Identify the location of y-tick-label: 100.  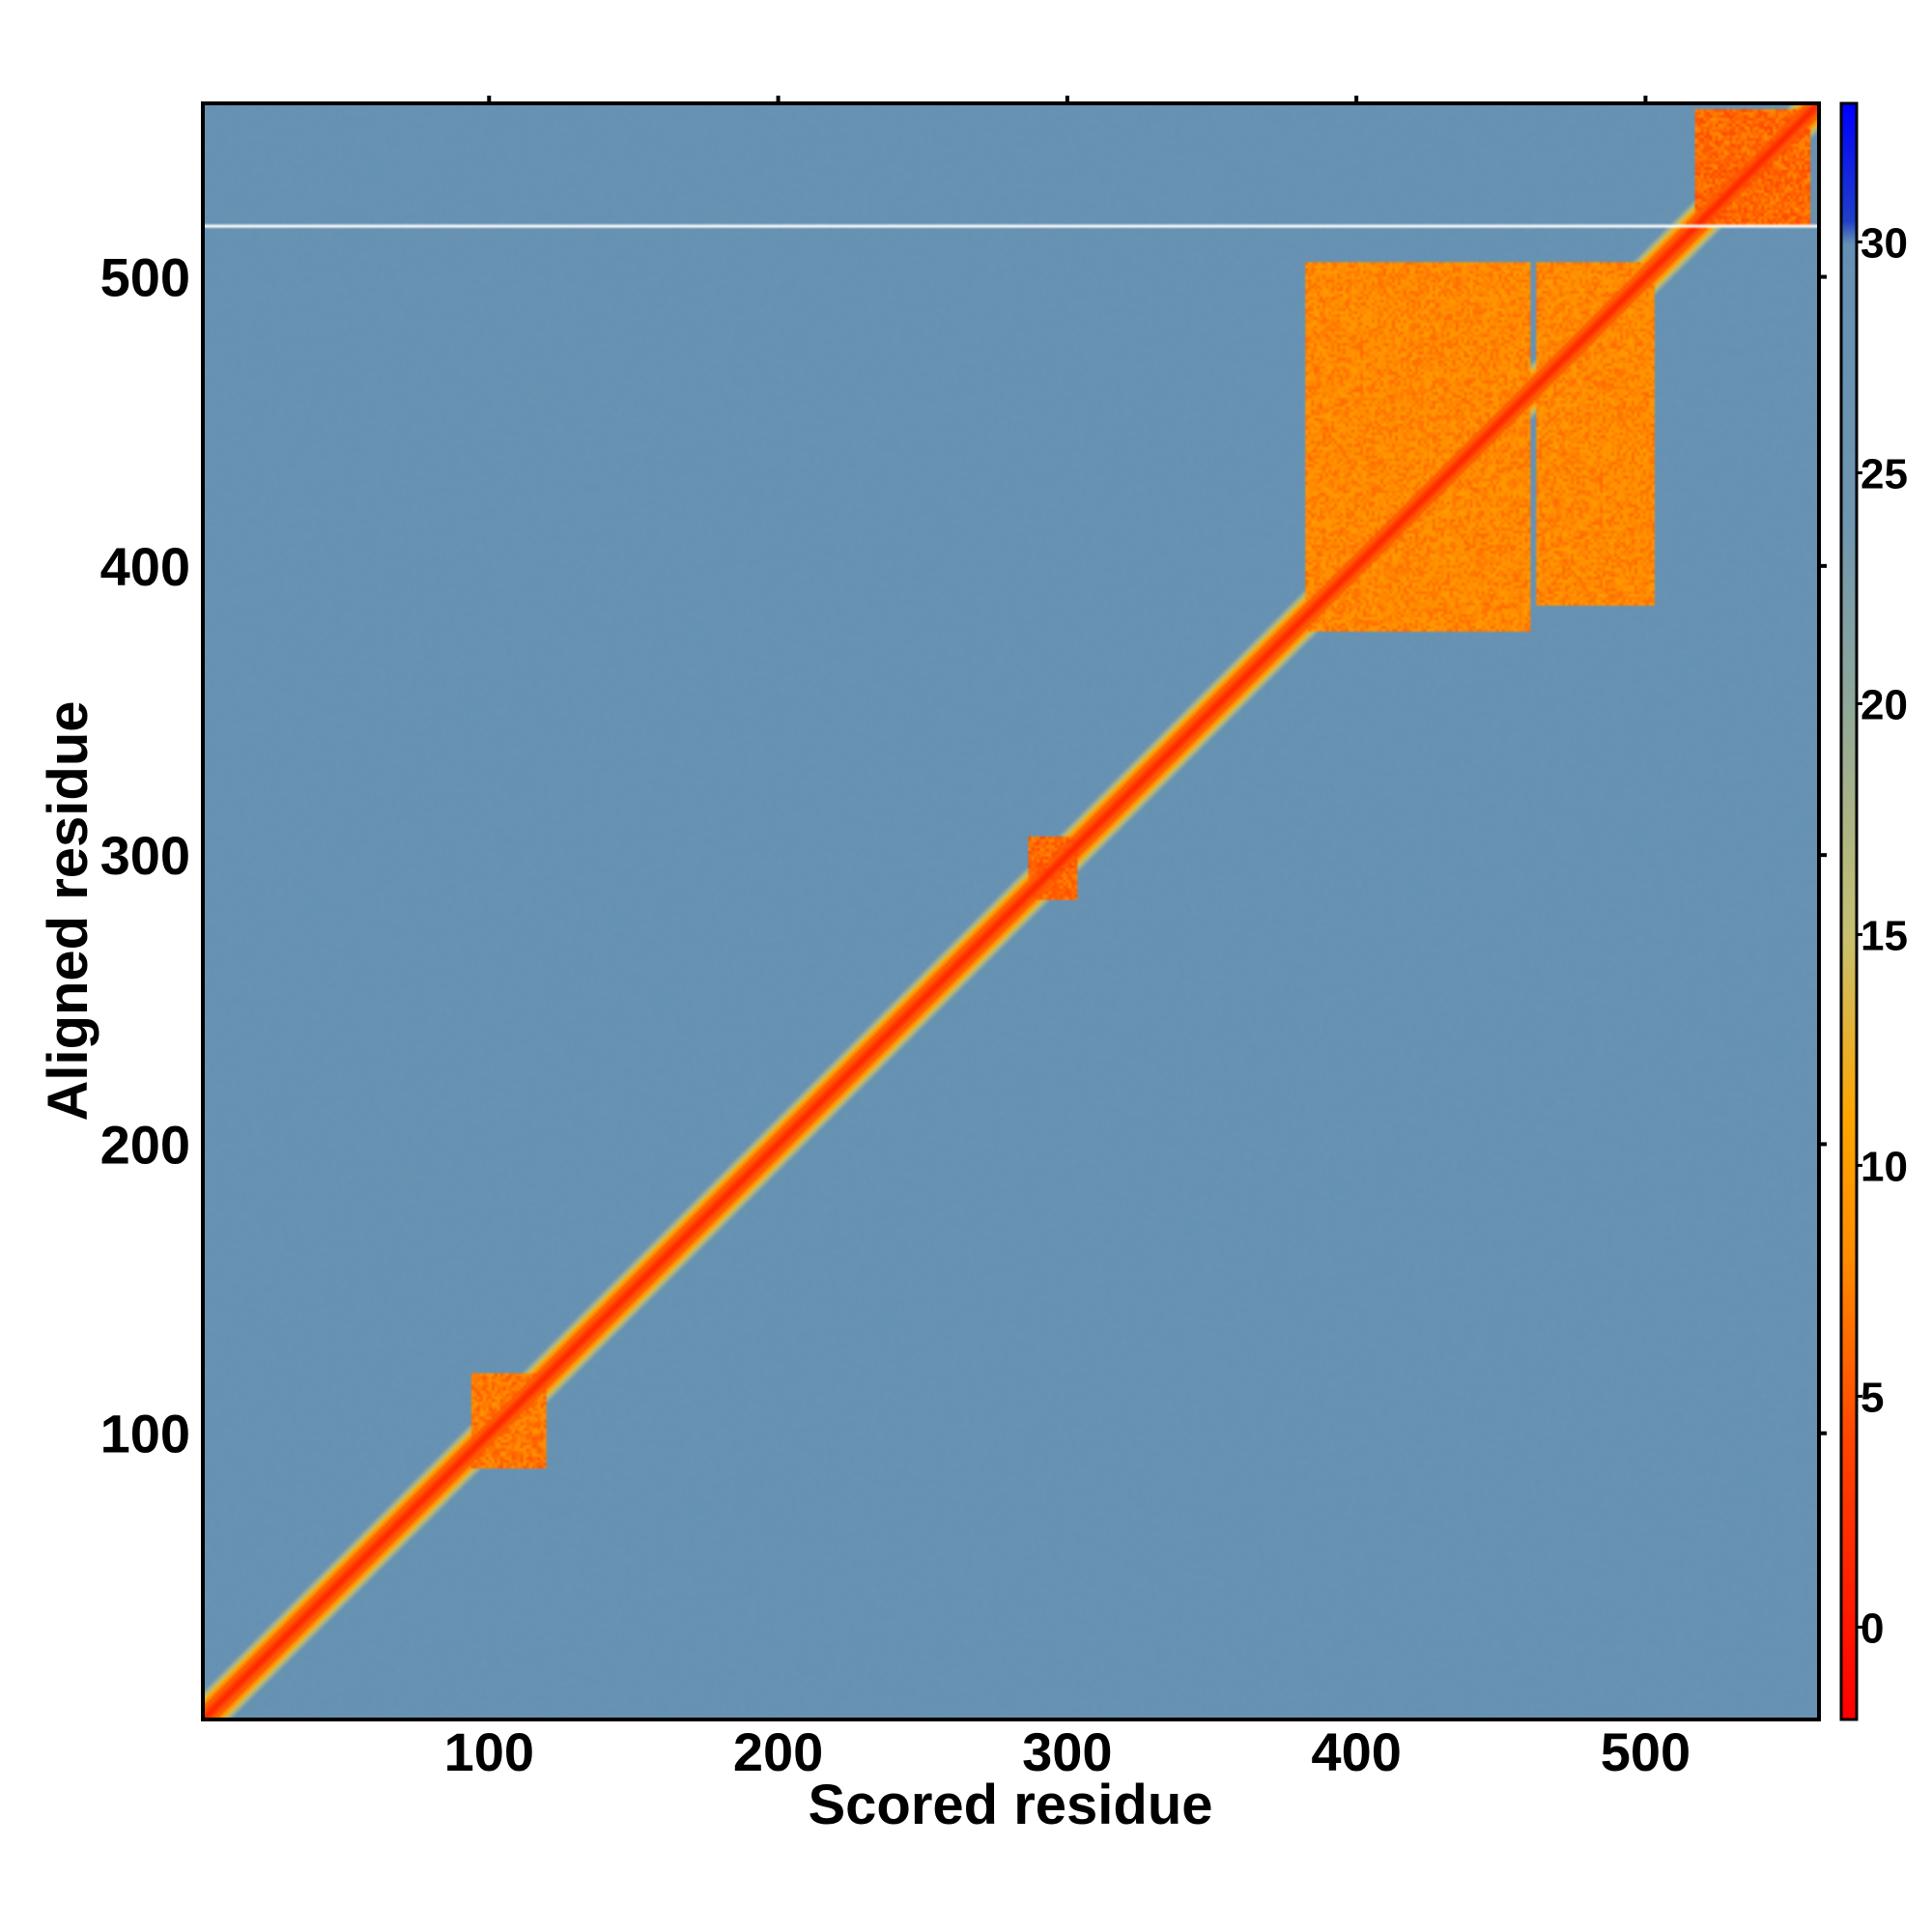
(145, 1434).